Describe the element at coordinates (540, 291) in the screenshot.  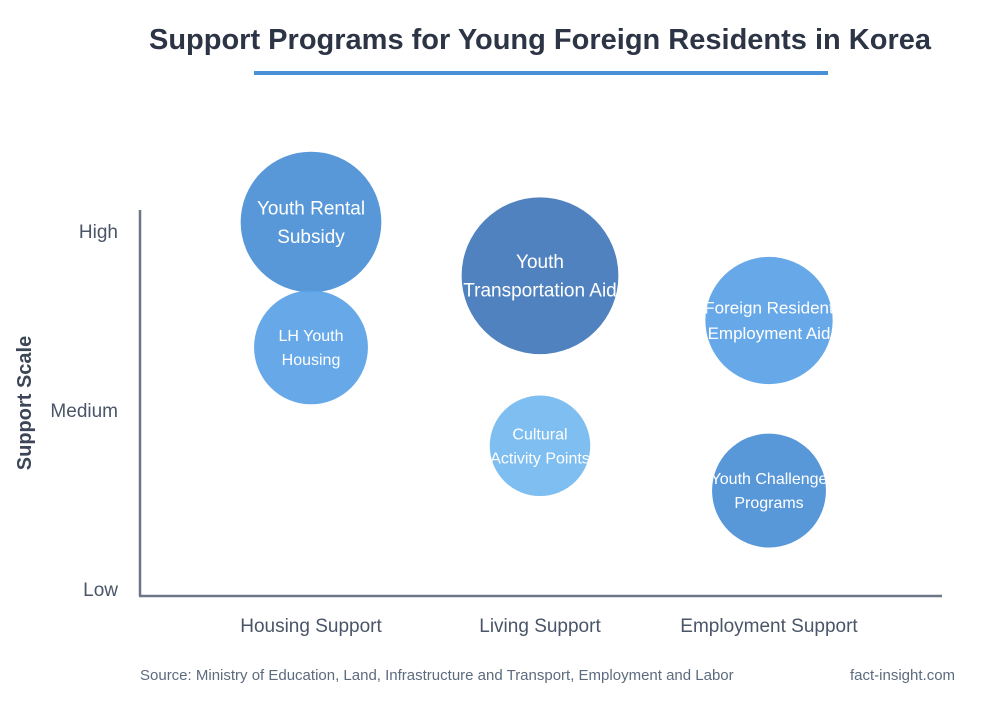
I see `bubble-label: Transportation Aid` at that location.